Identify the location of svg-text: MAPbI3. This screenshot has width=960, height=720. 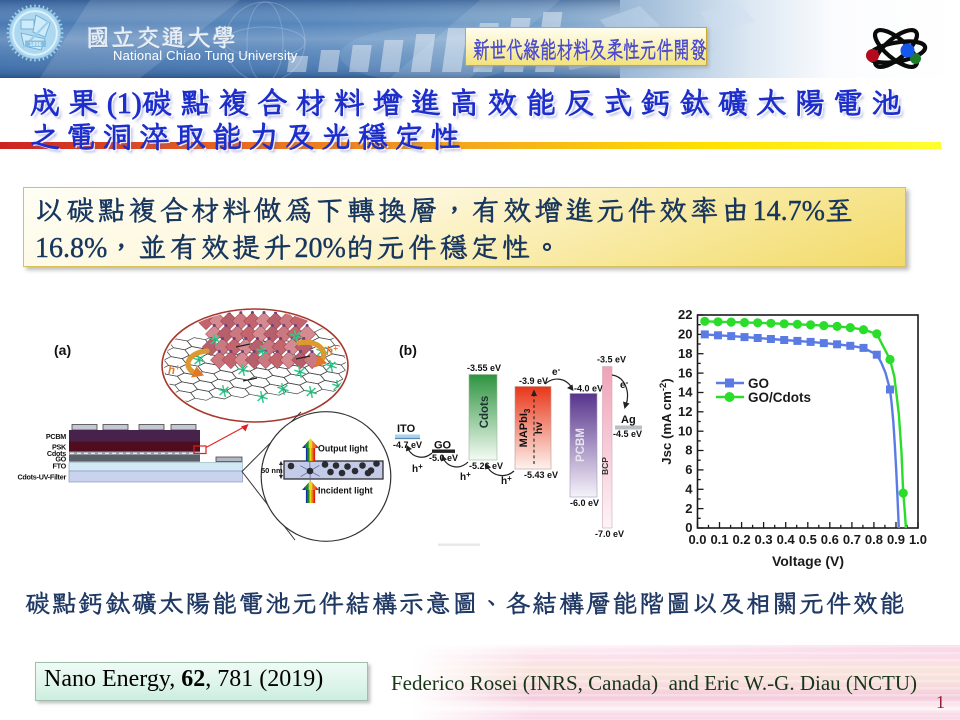
(525, 427).